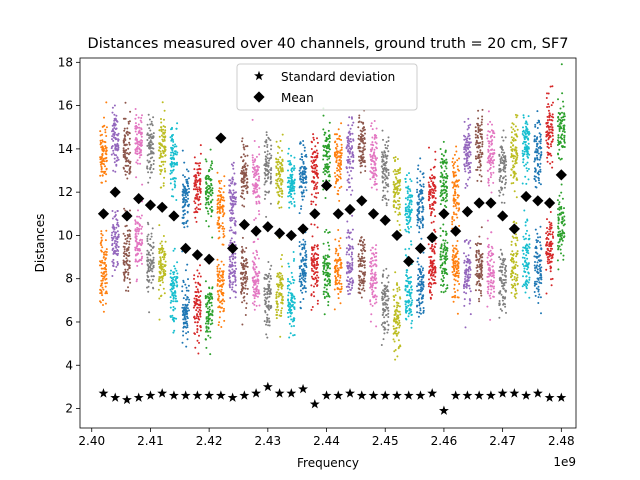 The height and width of the screenshot is (480, 640). Describe the element at coordinates (350, 206) in the screenshot. I see `channel-22-points` at that location.